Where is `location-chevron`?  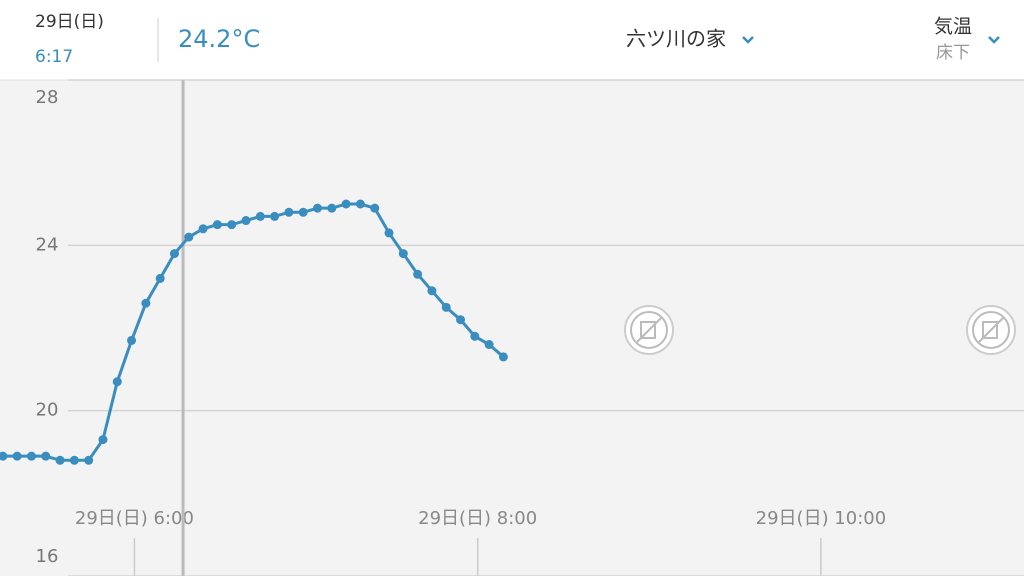 location-chevron is located at coordinates (748, 40).